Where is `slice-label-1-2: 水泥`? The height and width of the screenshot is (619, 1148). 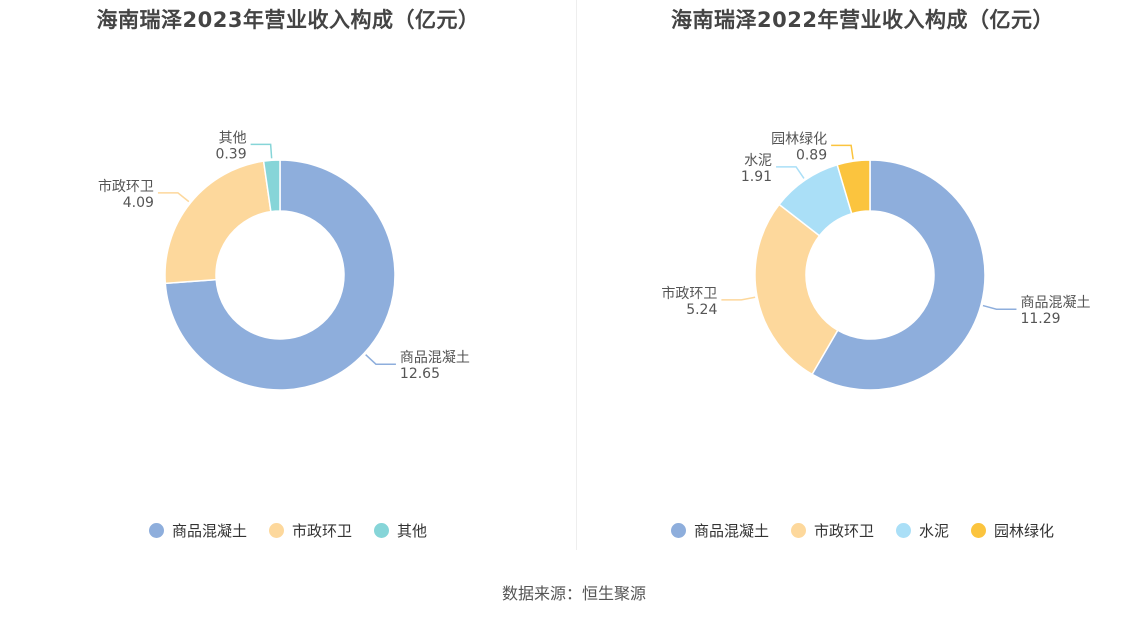
slice-label-1-2: 水泥 is located at coordinates (758, 161).